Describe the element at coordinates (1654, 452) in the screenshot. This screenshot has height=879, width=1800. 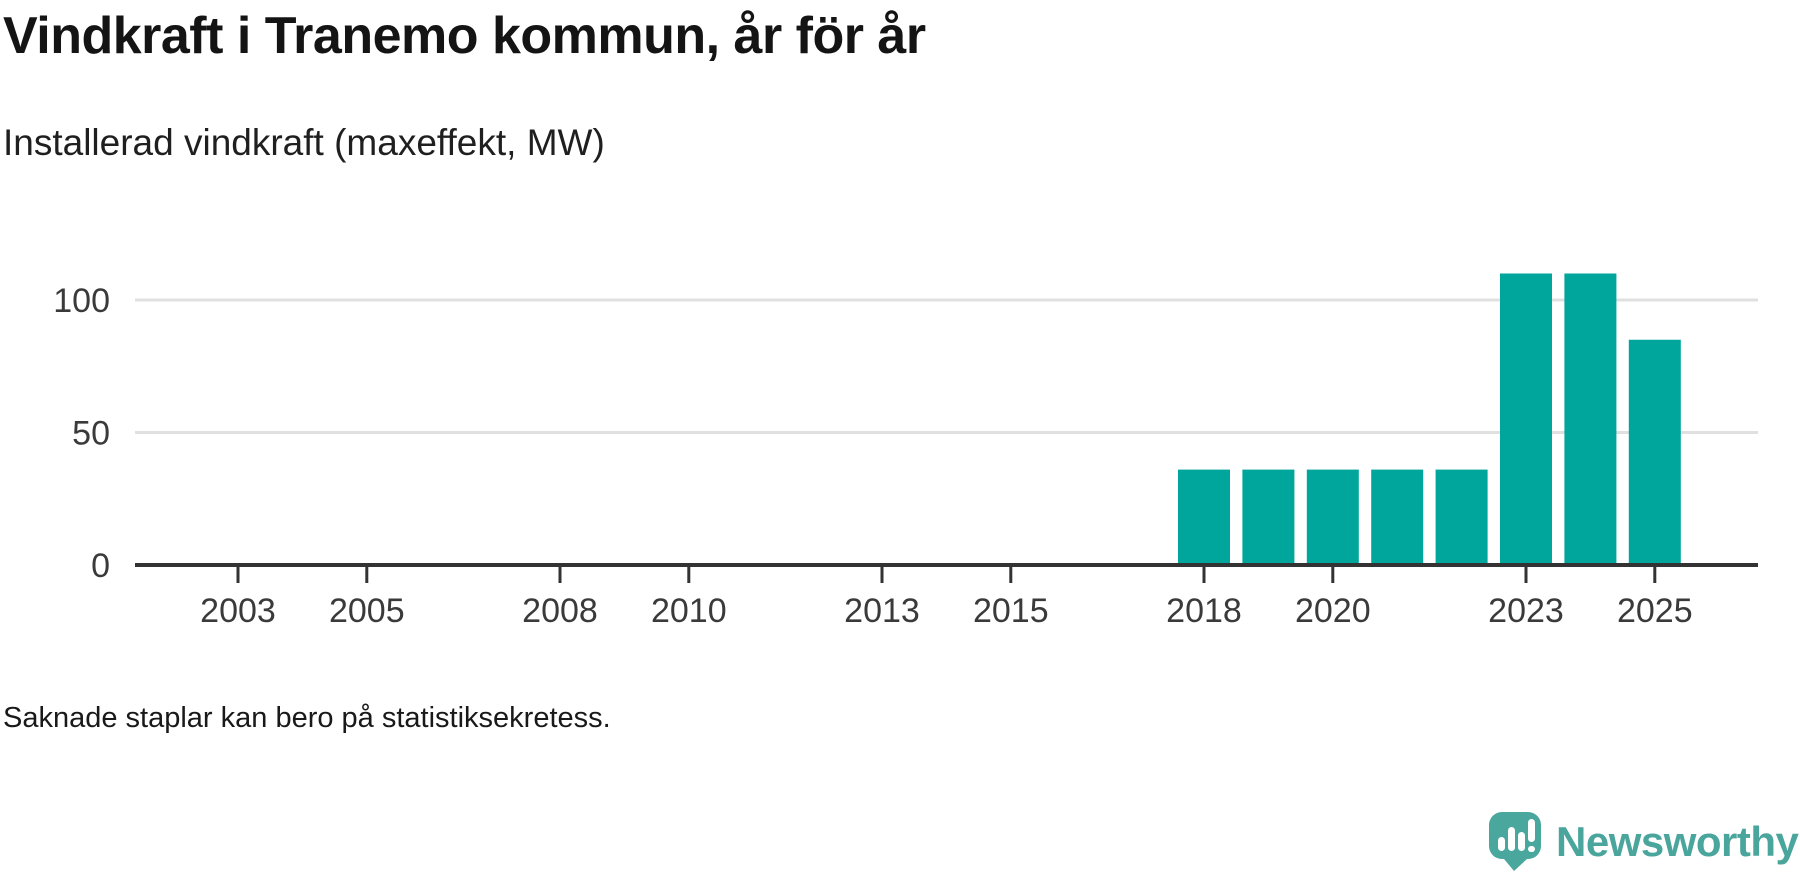
I see `bar-2025` at that location.